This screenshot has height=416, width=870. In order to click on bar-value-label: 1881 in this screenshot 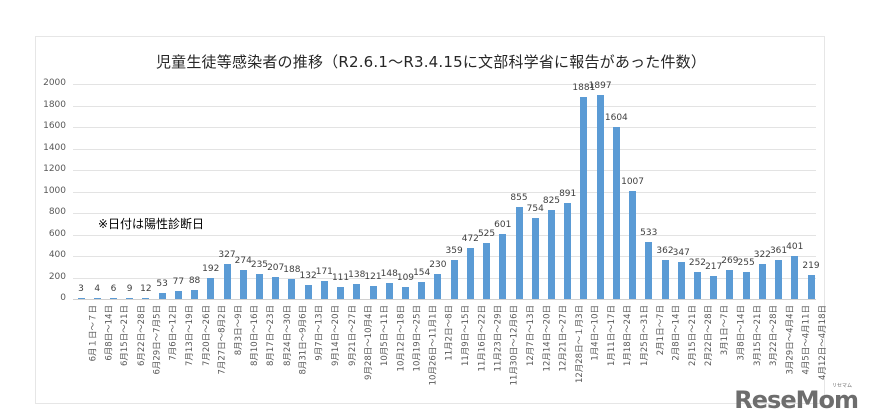, I will do `click(584, 87)`.